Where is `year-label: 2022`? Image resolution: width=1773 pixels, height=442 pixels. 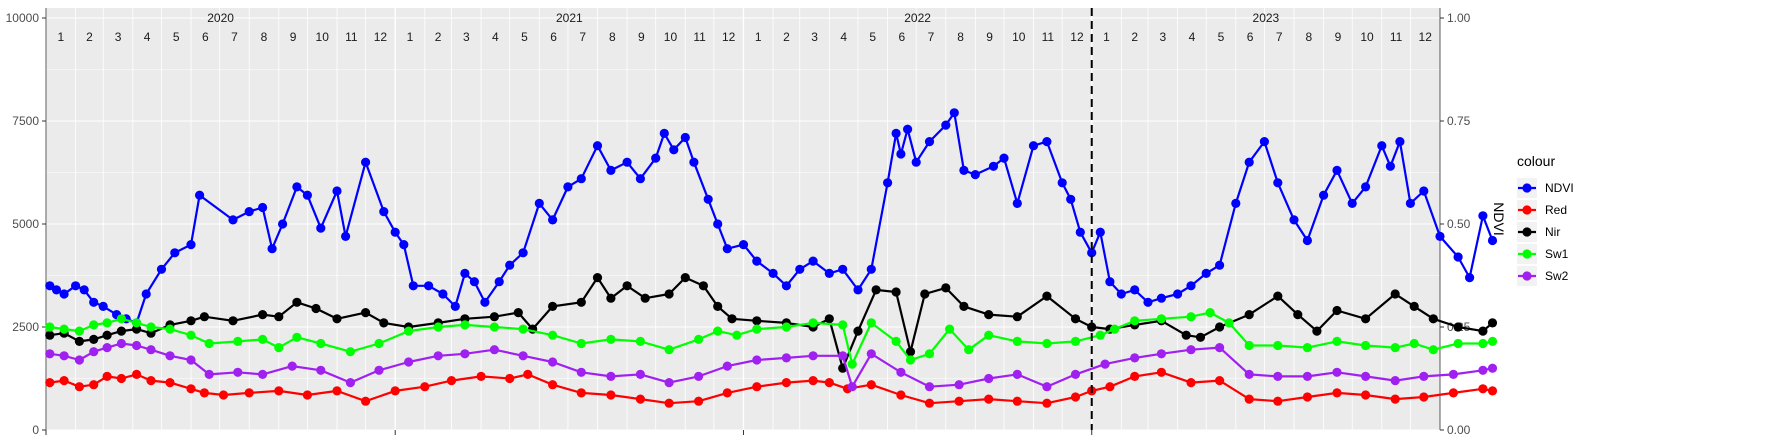 year-label: 2022 is located at coordinates (917, 18).